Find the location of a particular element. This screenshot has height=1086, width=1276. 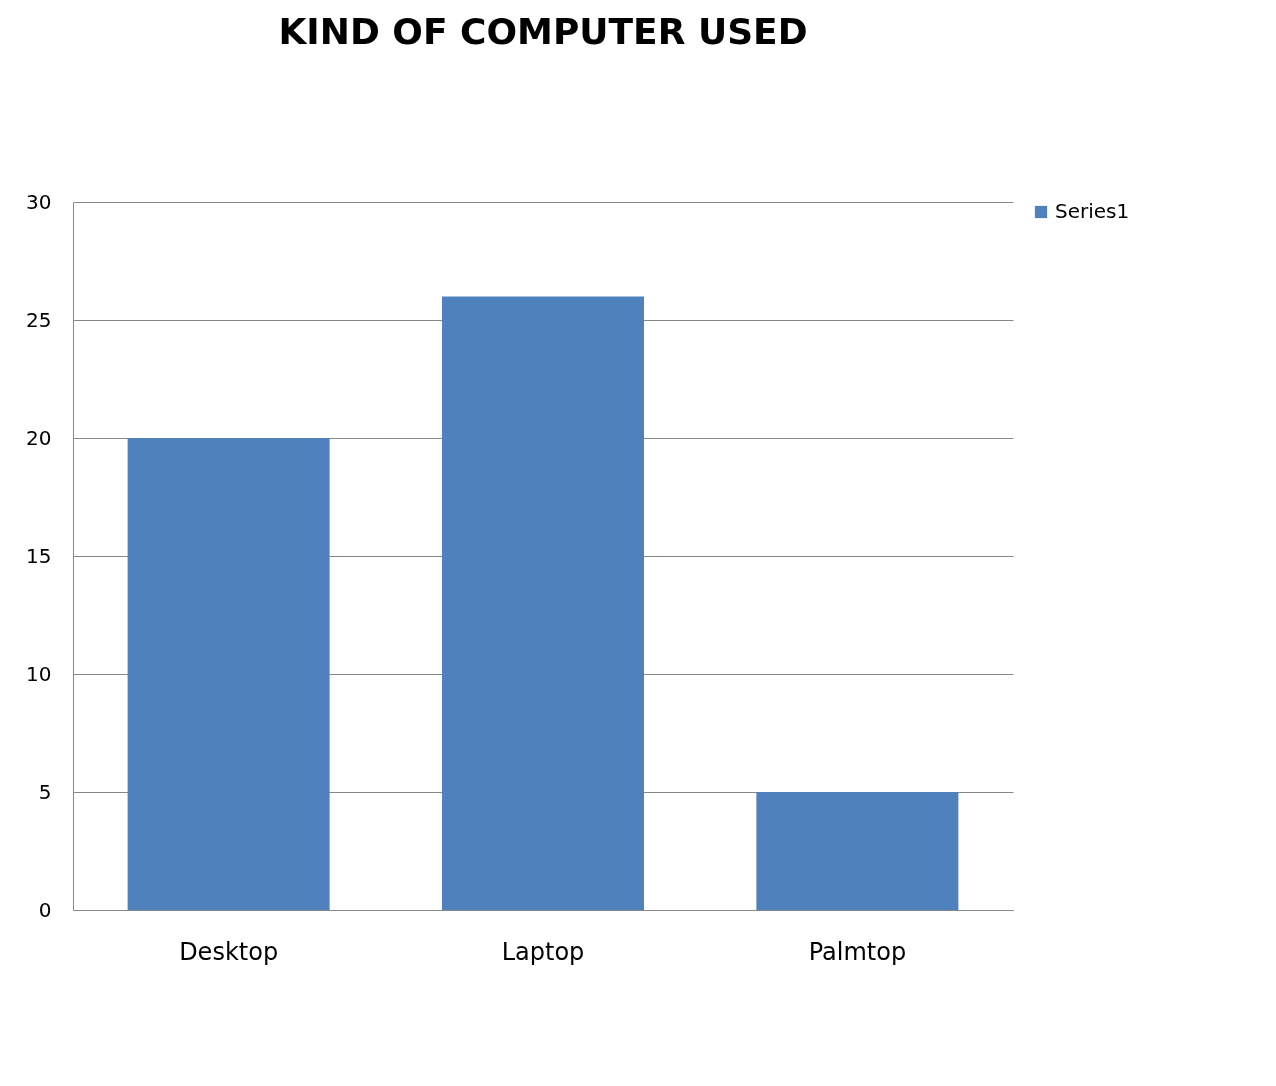

legend-label: Series1 is located at coordinates (1092, 211).